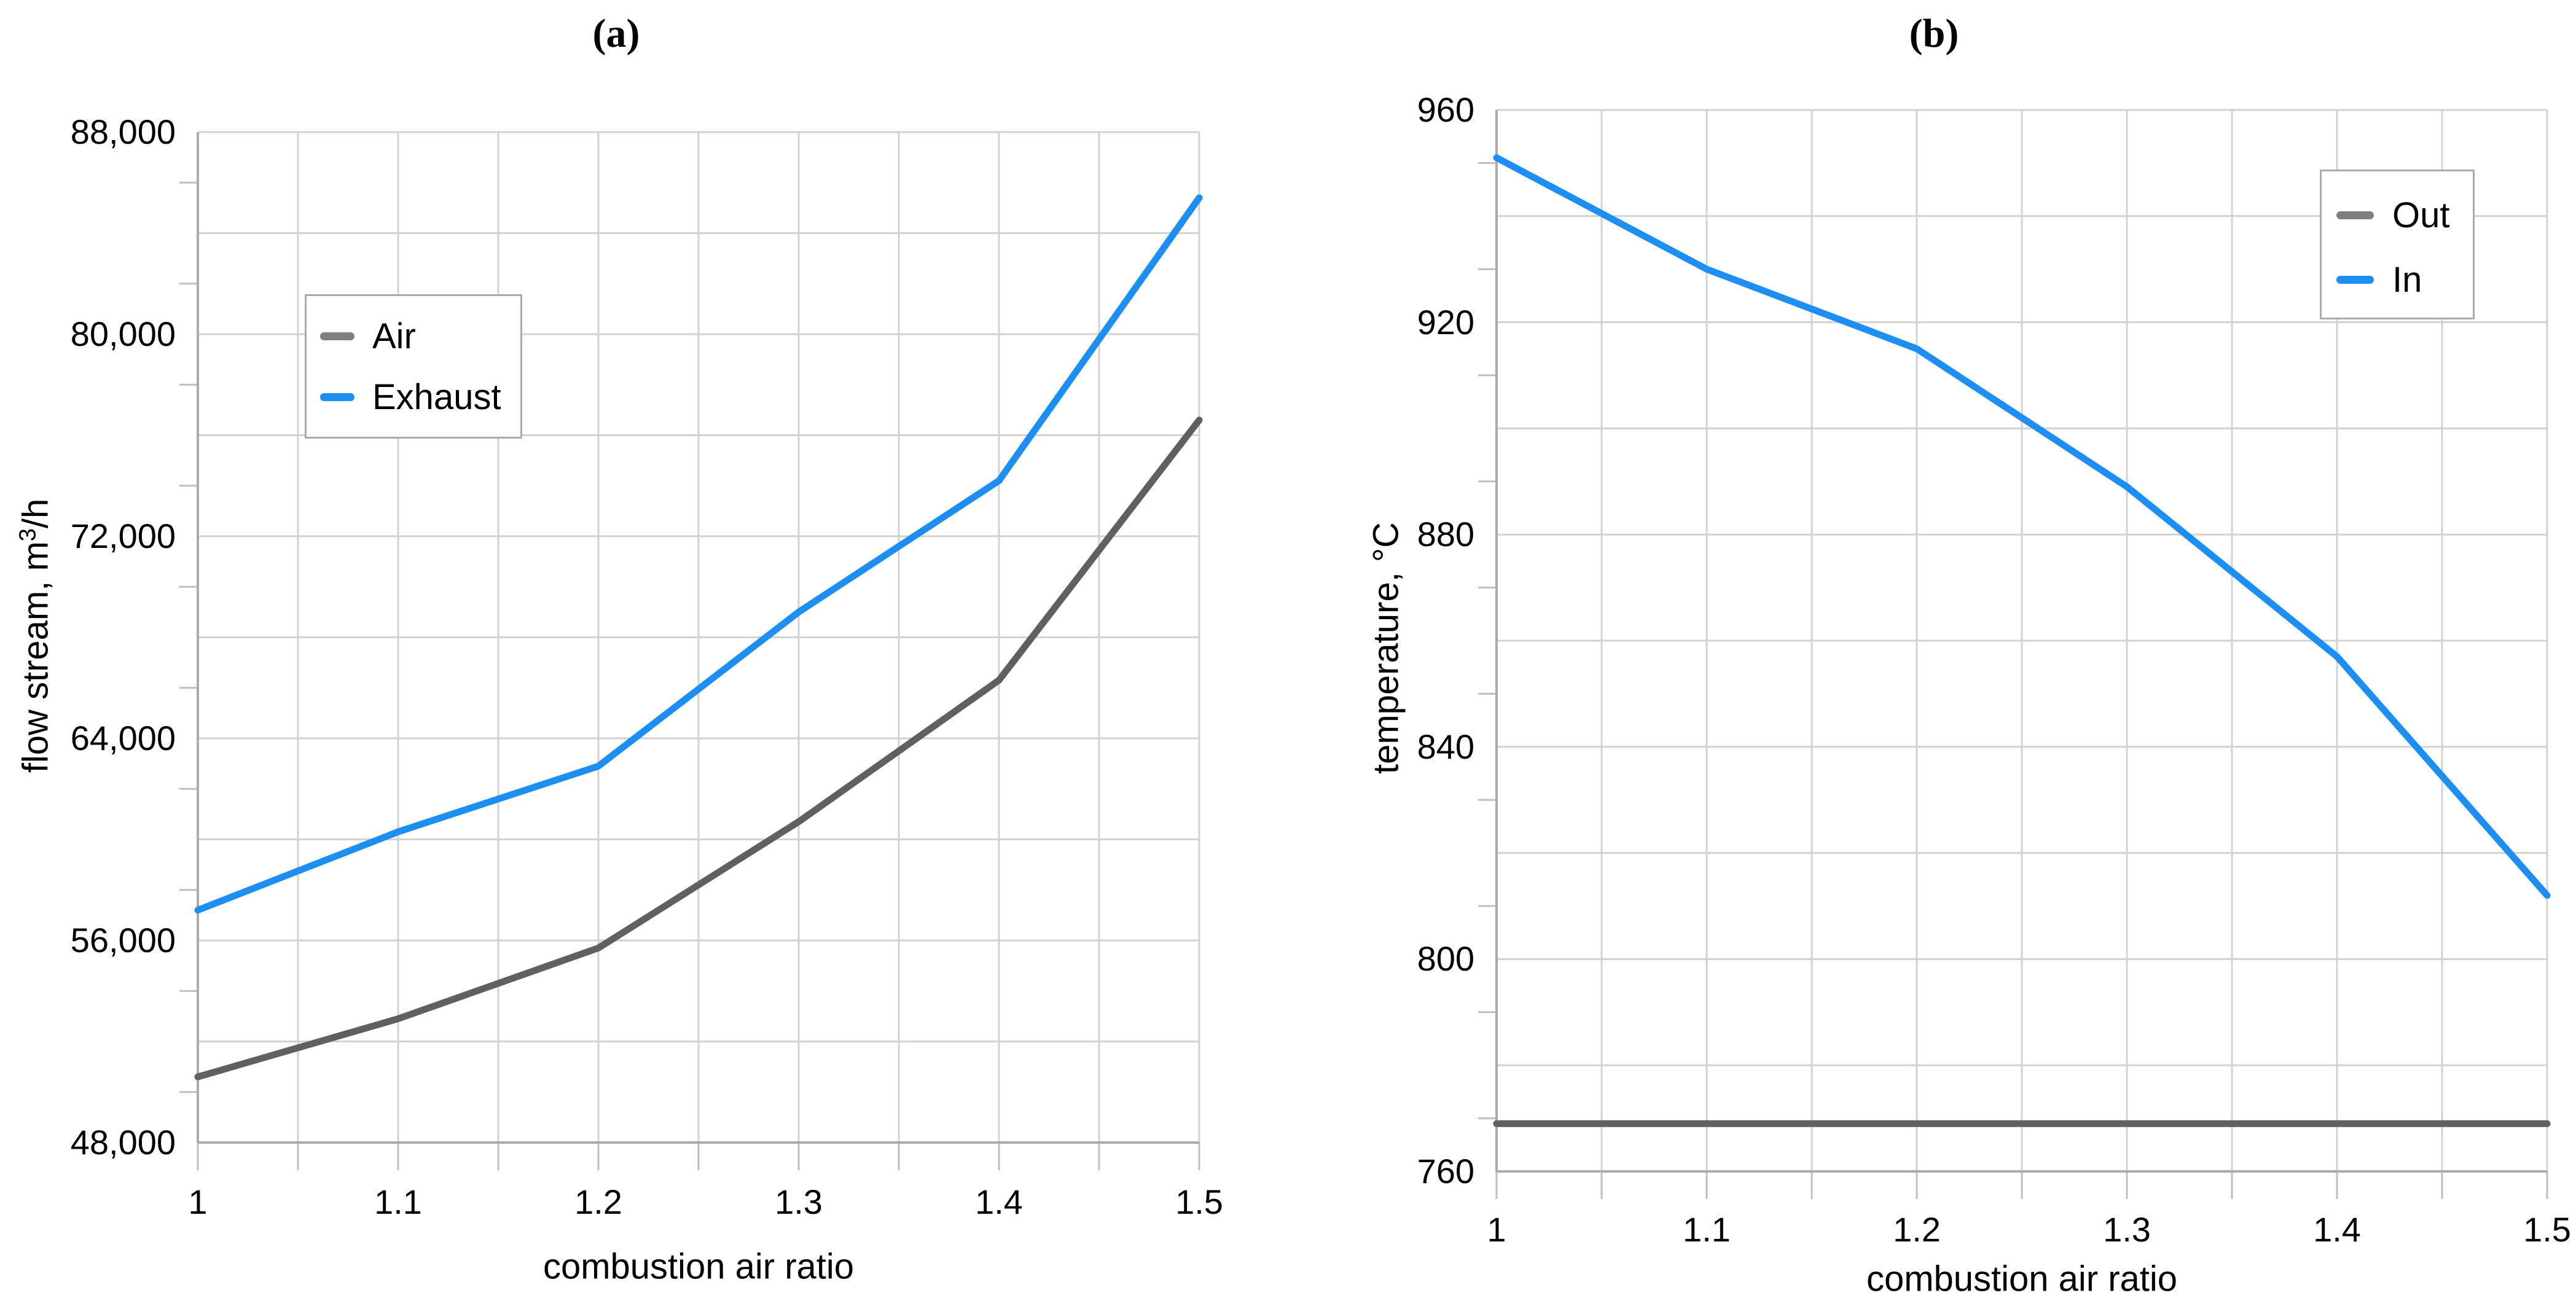 This screenshot has width=2576, height=1309. Describe the element at coordinates (1445, 746) in the screenshot. I see `y-tick-label: 840` at that location.